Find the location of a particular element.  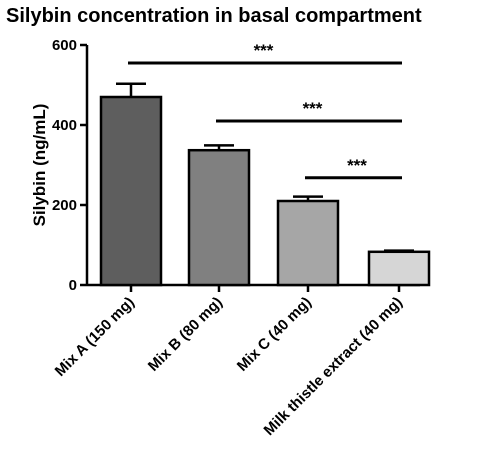

y-axis-label: Silybin (ng/mL) is located at coordinates (39, 165).